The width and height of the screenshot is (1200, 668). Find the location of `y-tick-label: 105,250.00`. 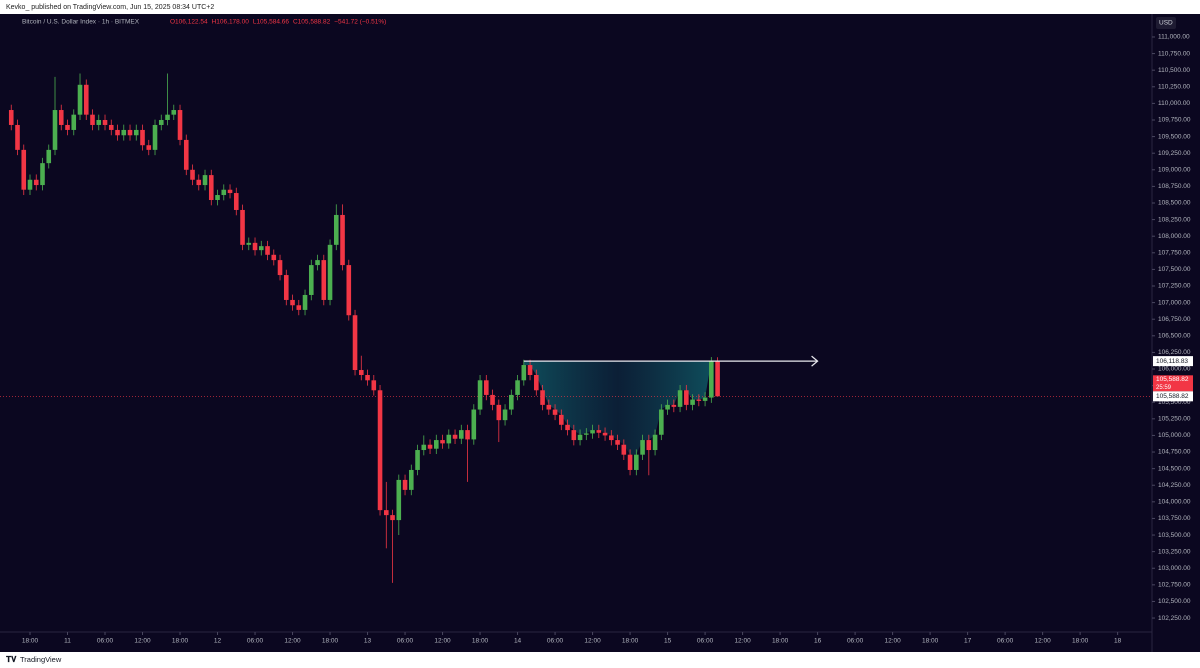

y-tick-label: 105,250.00 is located at coordinates (1174, 419).